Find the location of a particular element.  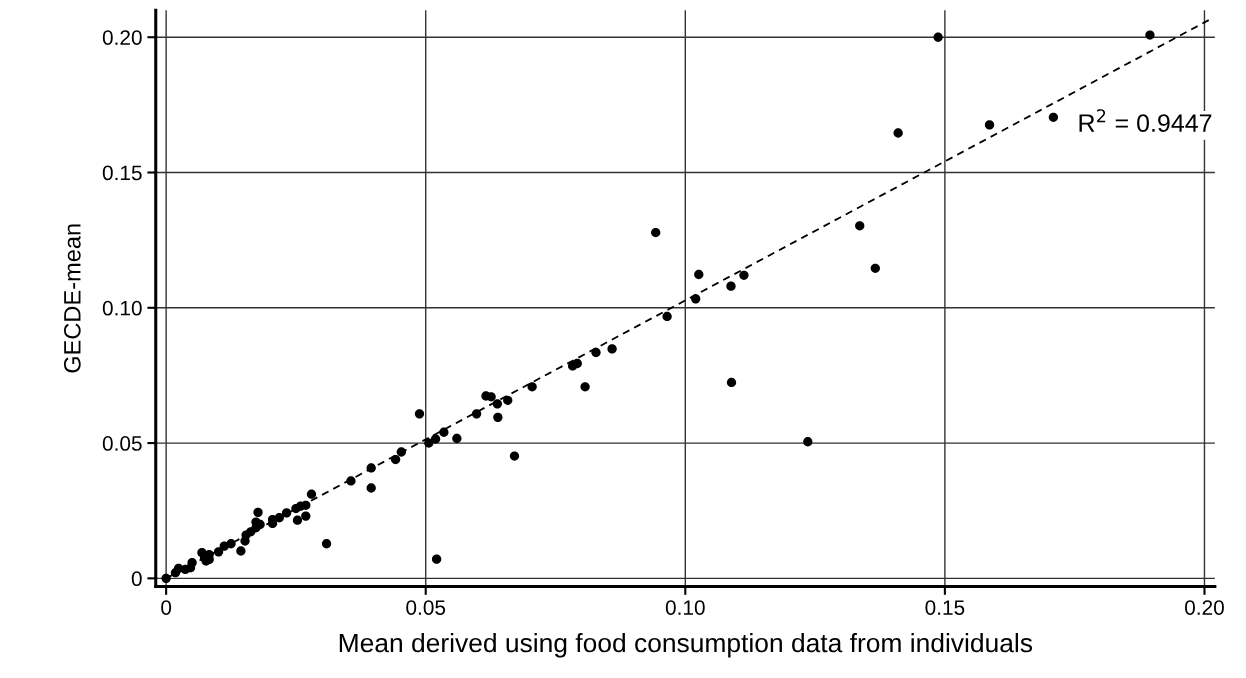

x-tick-label: 0 is located at coordinates (166, 607).